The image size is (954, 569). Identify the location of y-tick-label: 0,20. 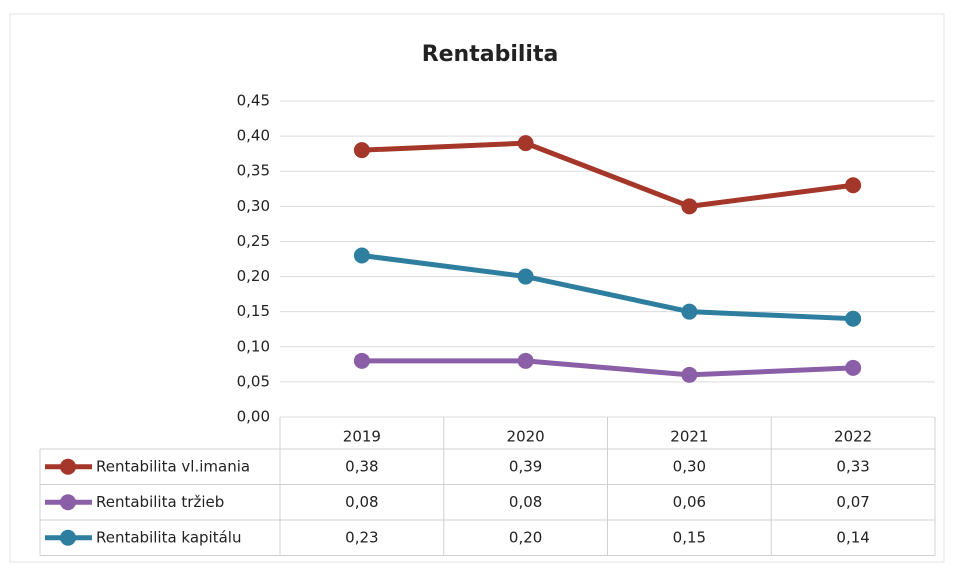
(253, 276).